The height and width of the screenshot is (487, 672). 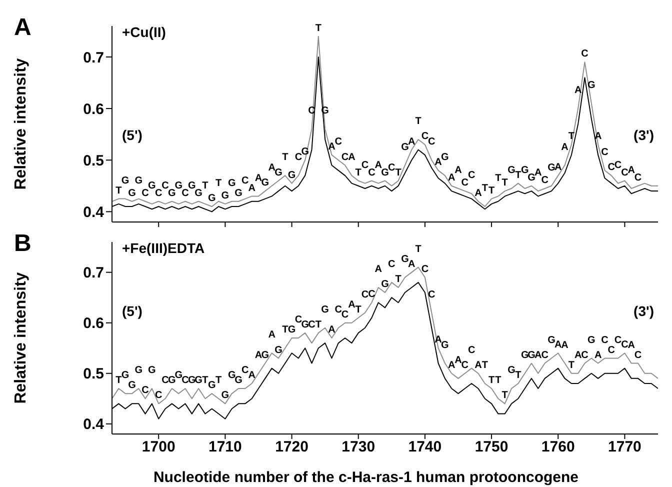 I want to click on y-tick-label: 0.5, so click(x=93, y=161).